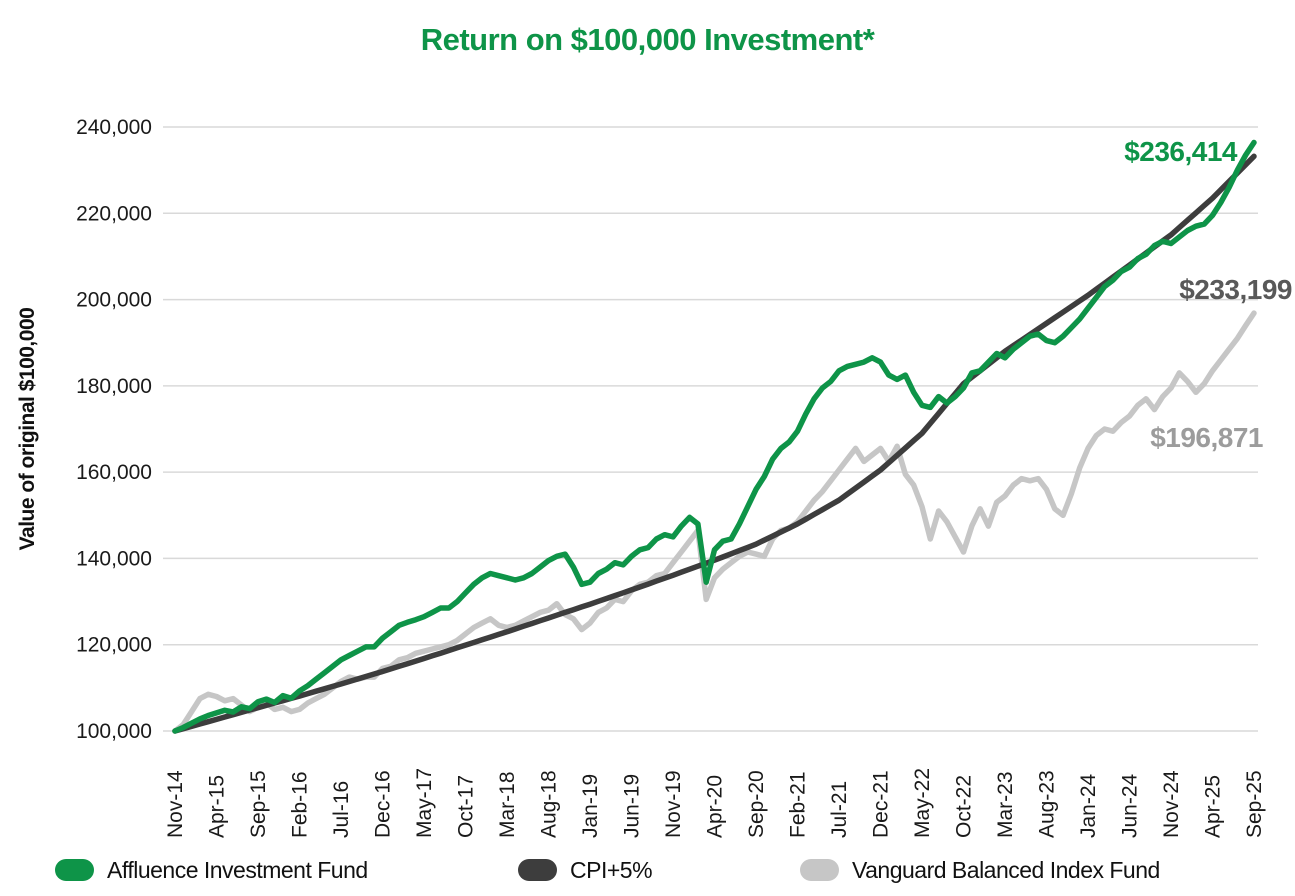  I want to click on legend-item-cpi: CPI+5%, so click(585, 870).